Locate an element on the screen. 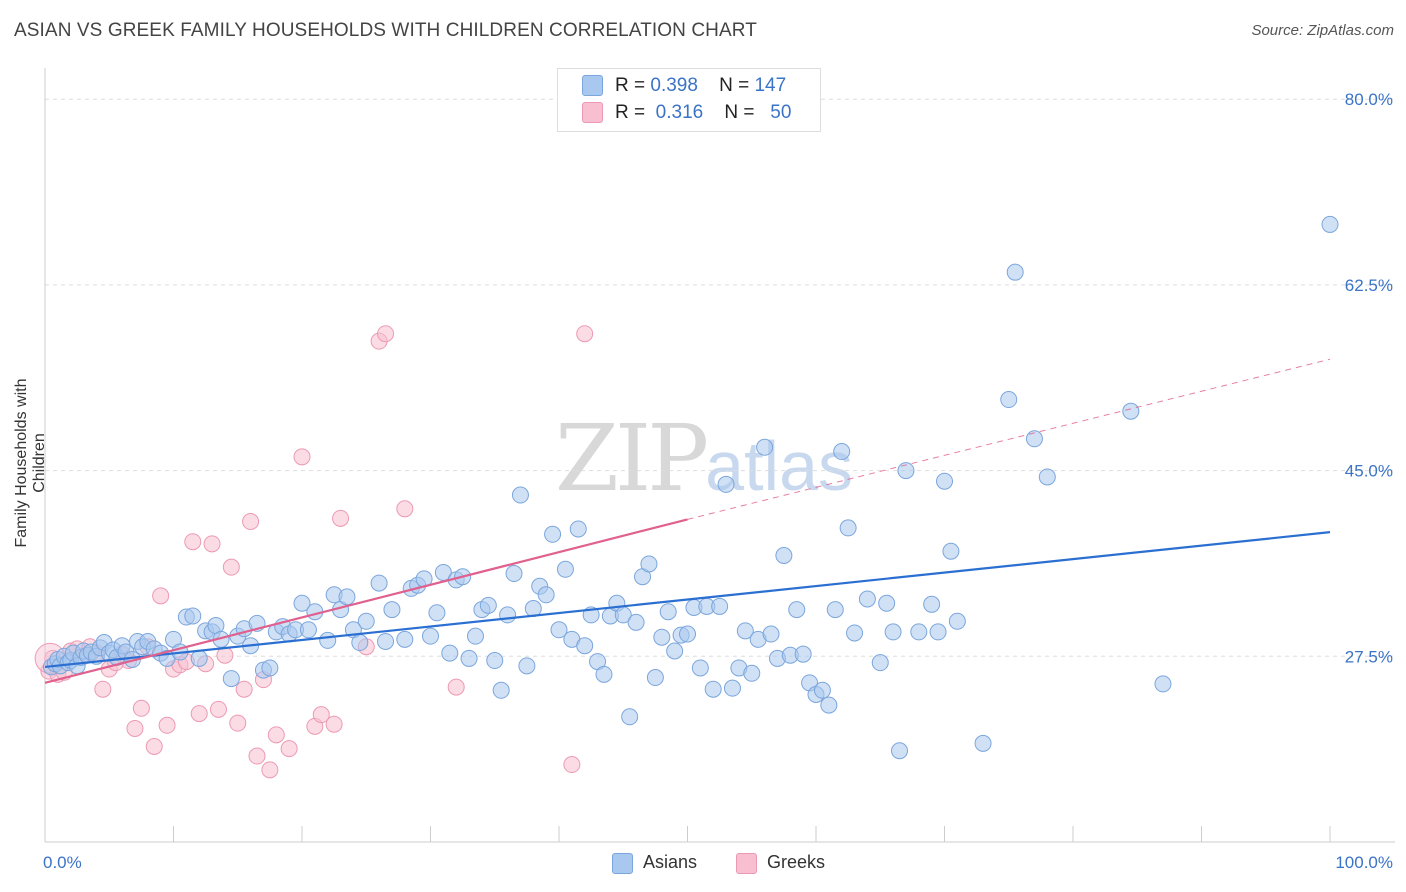 The image size is (1406, 892). bottom-legend-greeks: Greeks is located at coordinates (780, 863).